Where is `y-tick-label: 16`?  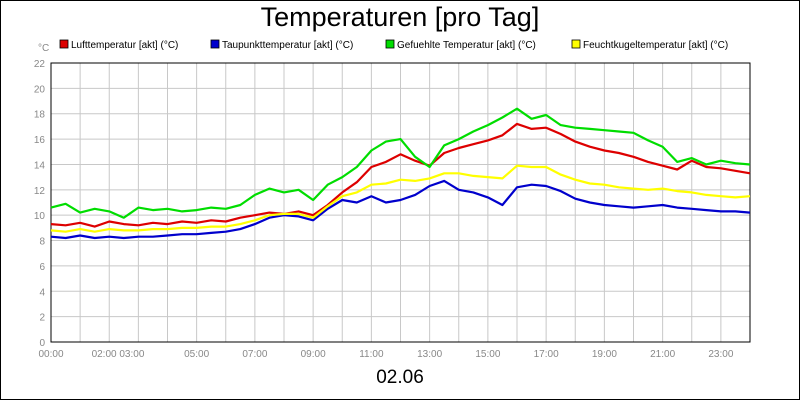 y-tick-label: 16 is located at coordinates (40, 140).